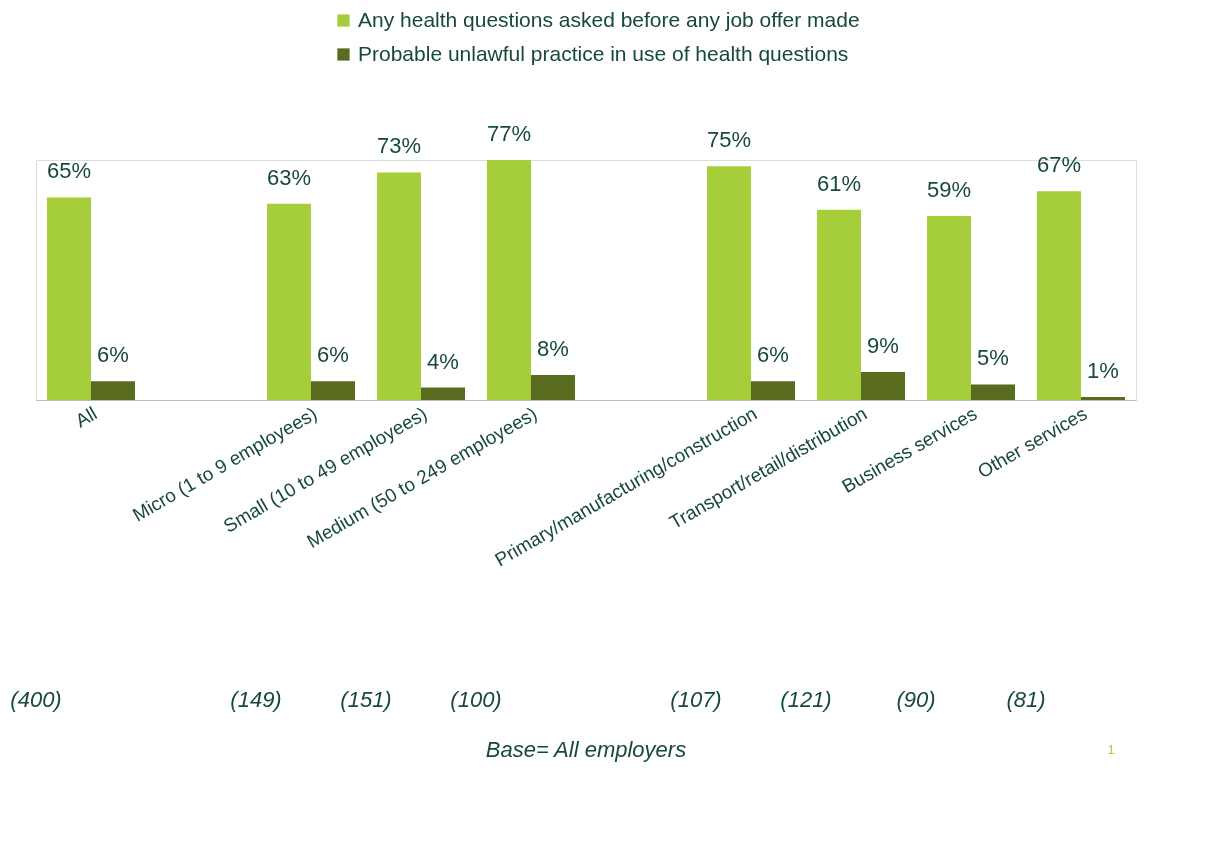 This screenshot has width=1213, height=848. I want to click on text: (81), so click(1026, 699).